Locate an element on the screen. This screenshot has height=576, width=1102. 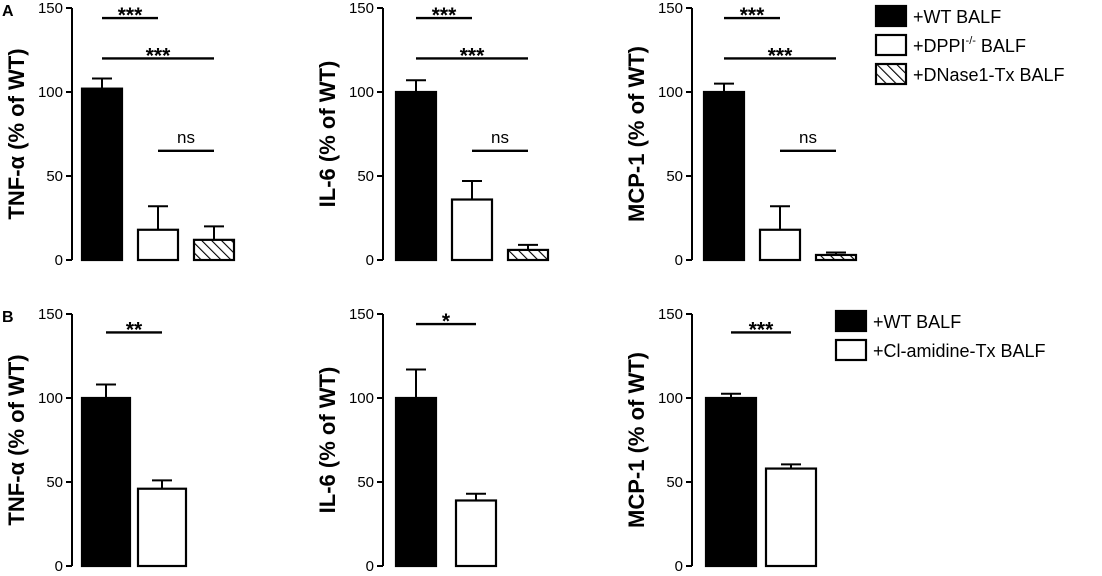
chart-2: 0 50 100 150 IL-6 (% of WT) ****** ns is located at coordinates (432, 134).